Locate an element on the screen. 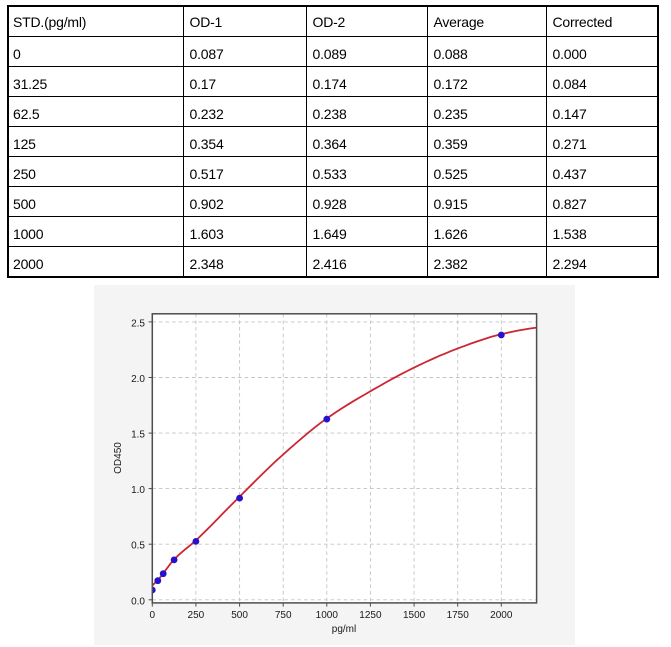 Image resolution: width=671 pixels, height=647 pixels. svg-text: 250 is located at coordinates (196, 615).